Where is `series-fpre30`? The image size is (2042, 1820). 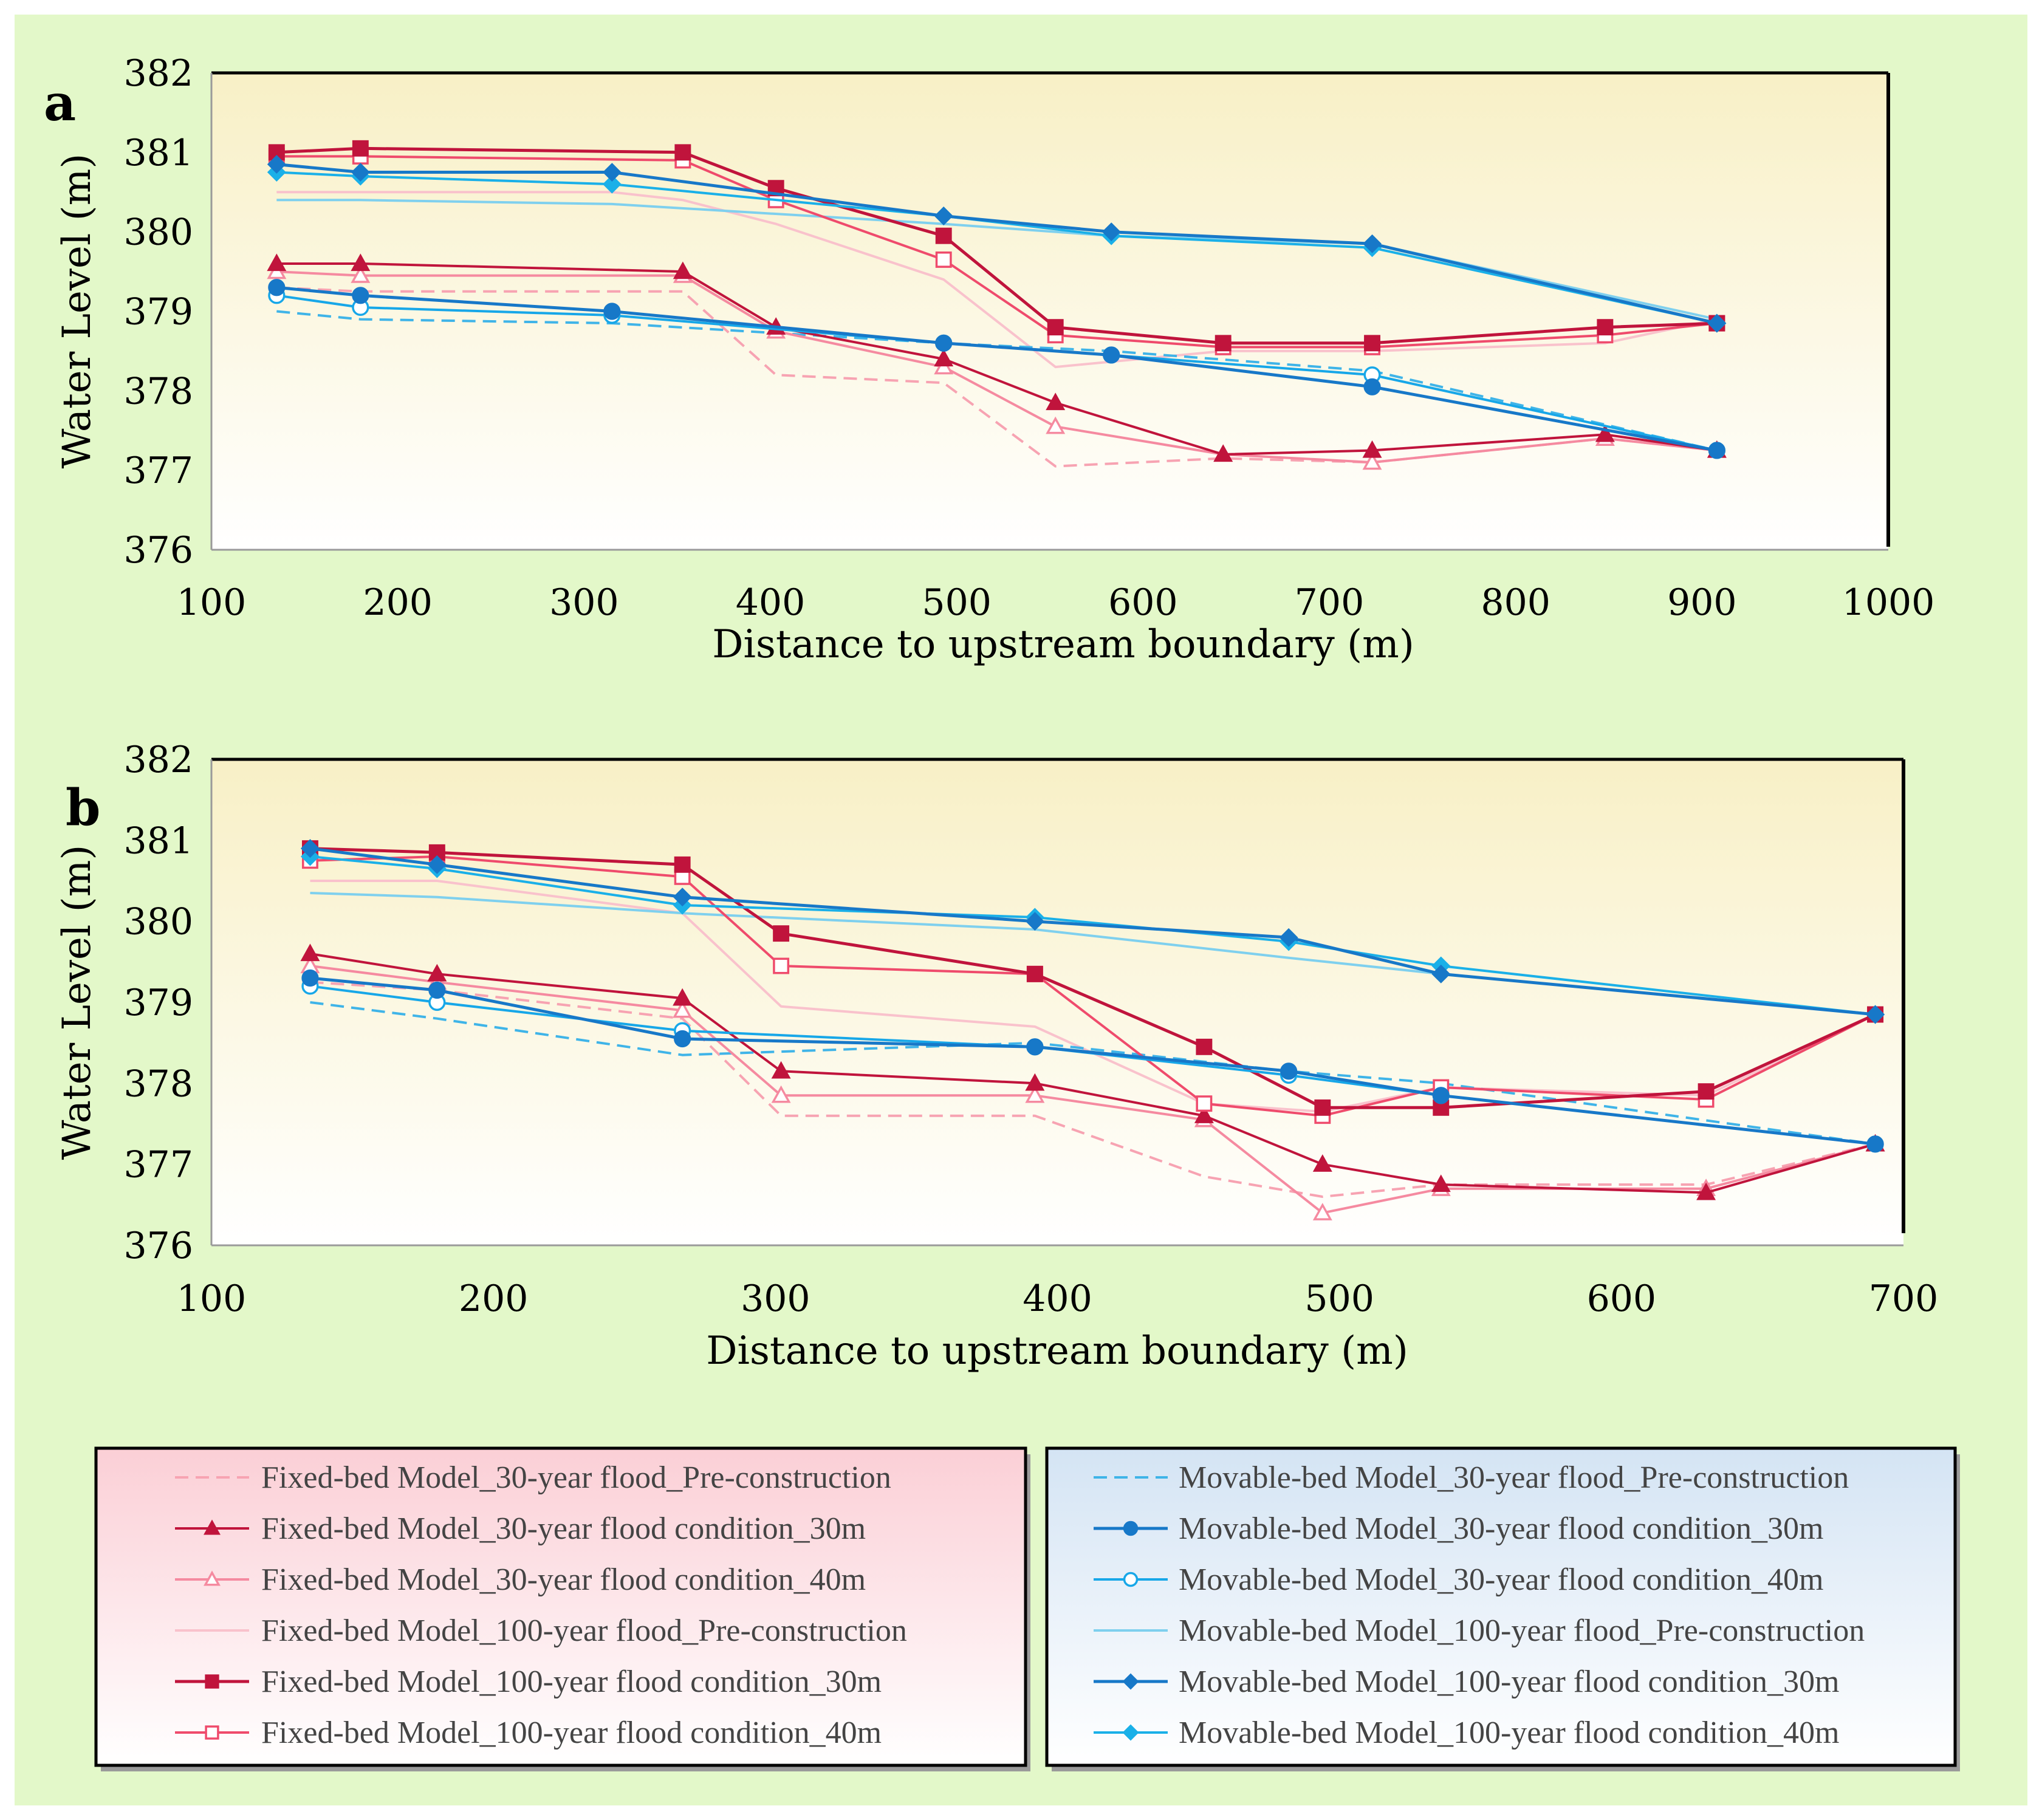 series-fpre30 is located at coordinates (1093, 1089).